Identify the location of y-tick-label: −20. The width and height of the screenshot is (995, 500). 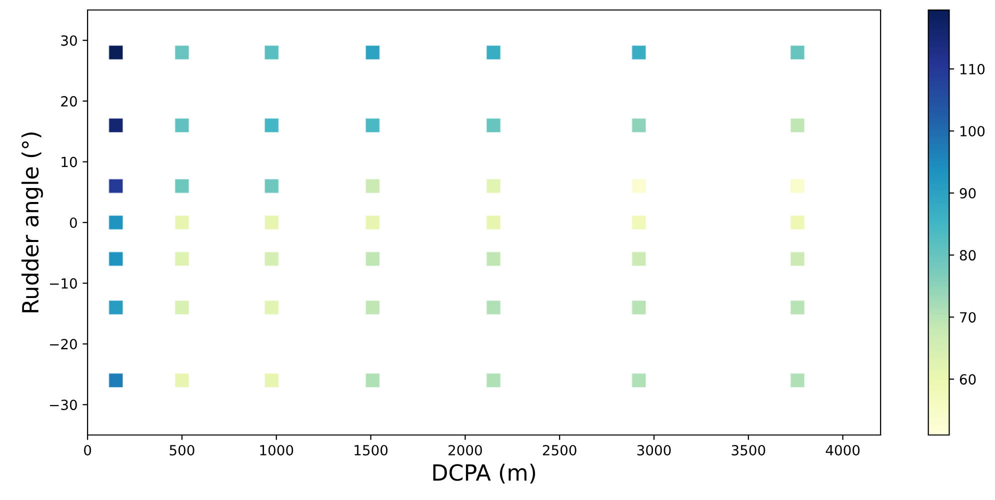
(63, 344).